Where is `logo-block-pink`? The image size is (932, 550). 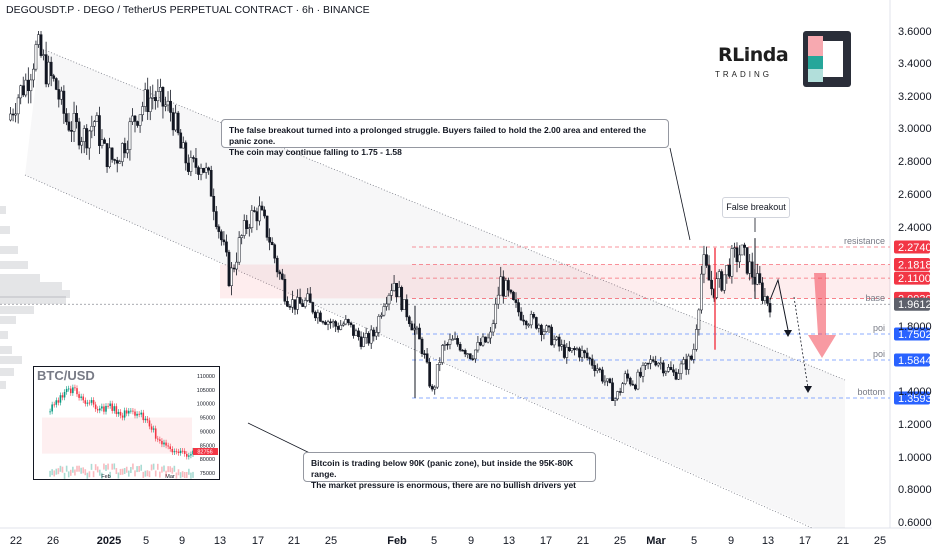
logo-block-pink is located at coordinates (815, 46).